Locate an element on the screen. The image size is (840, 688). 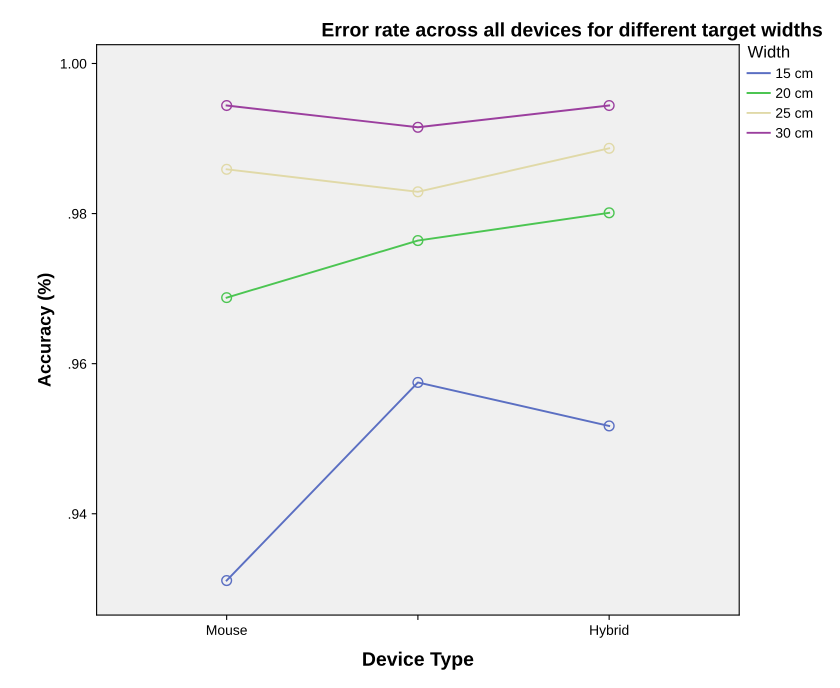
y-tick-label: .96 is located at coordinates (77, 364).